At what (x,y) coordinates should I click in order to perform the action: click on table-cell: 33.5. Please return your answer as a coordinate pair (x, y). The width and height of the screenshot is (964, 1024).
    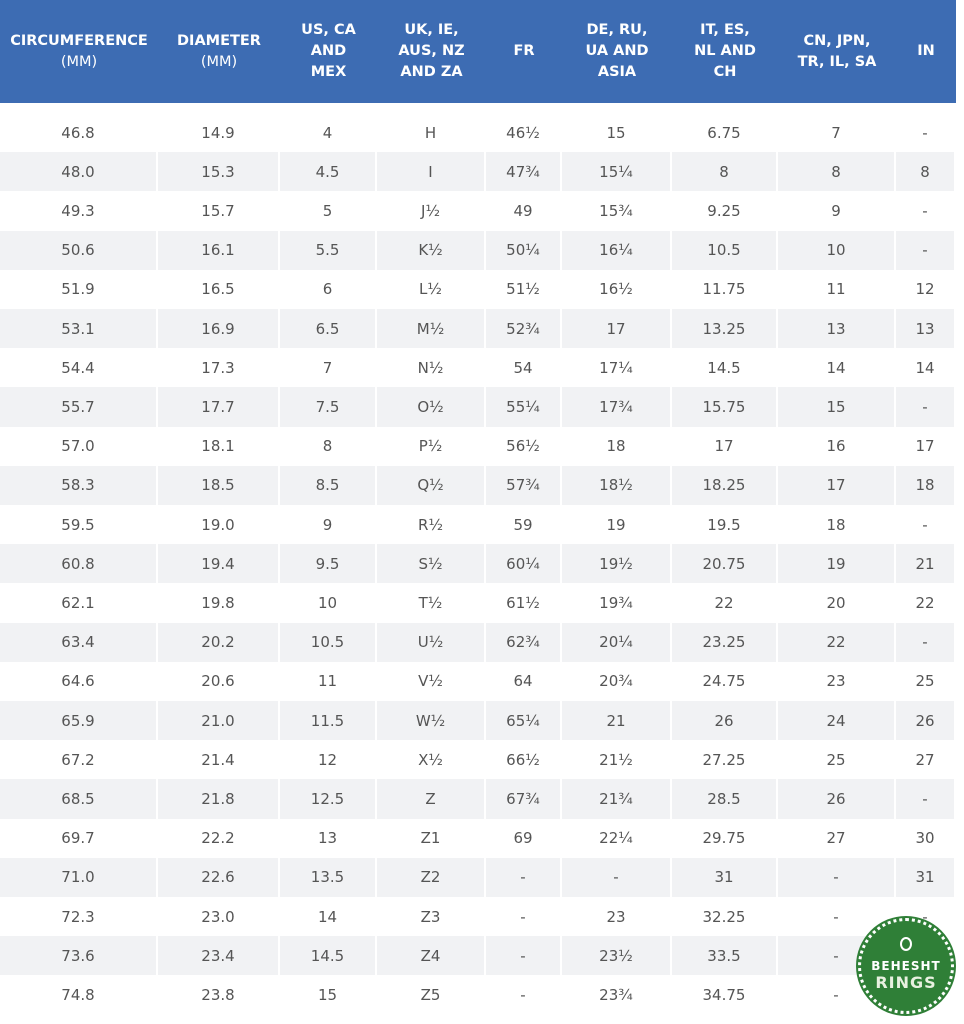
    Looking at the image, I should click on (725, 956).